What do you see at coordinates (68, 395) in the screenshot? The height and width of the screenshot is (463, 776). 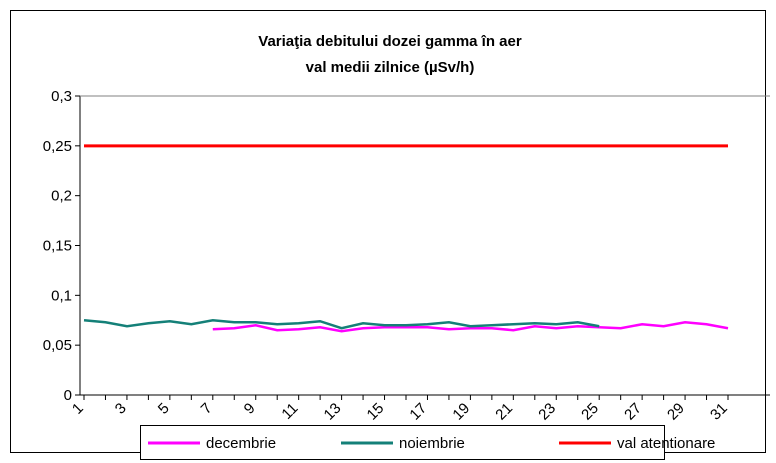 I see `y-tick-label: 0` at bounding box center [68, 395].